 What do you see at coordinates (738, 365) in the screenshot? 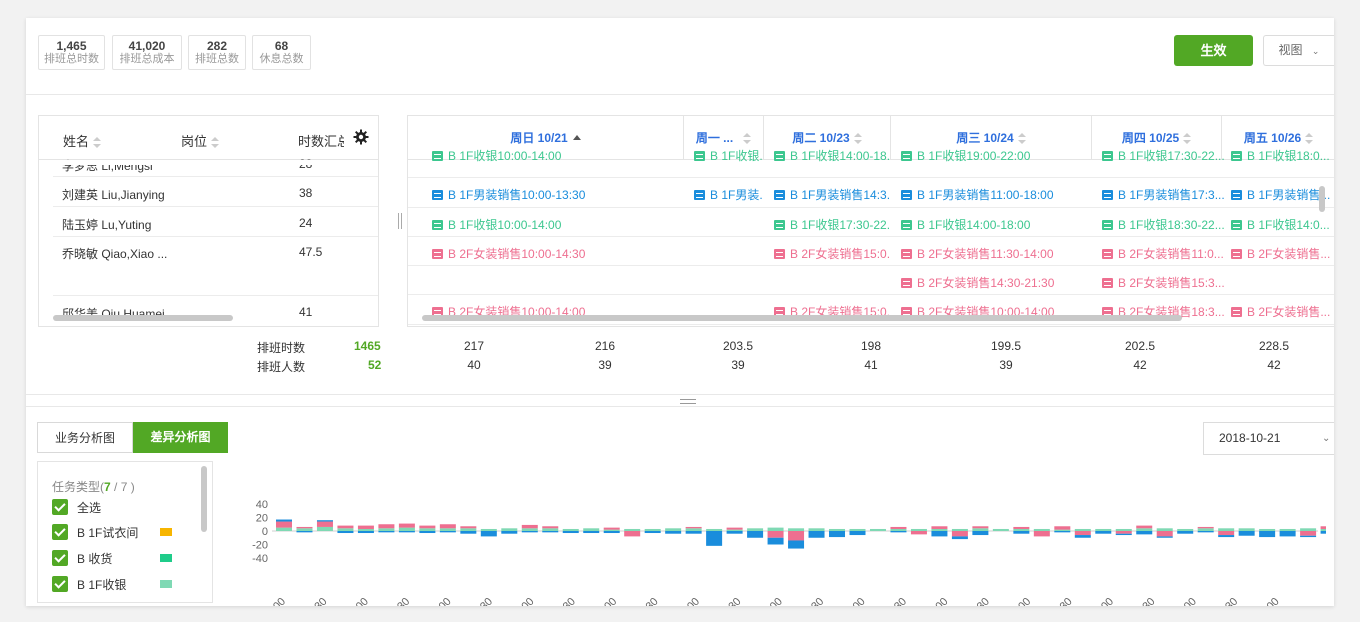
I see `day-people-value: 39` at bounding box center [738, 365].